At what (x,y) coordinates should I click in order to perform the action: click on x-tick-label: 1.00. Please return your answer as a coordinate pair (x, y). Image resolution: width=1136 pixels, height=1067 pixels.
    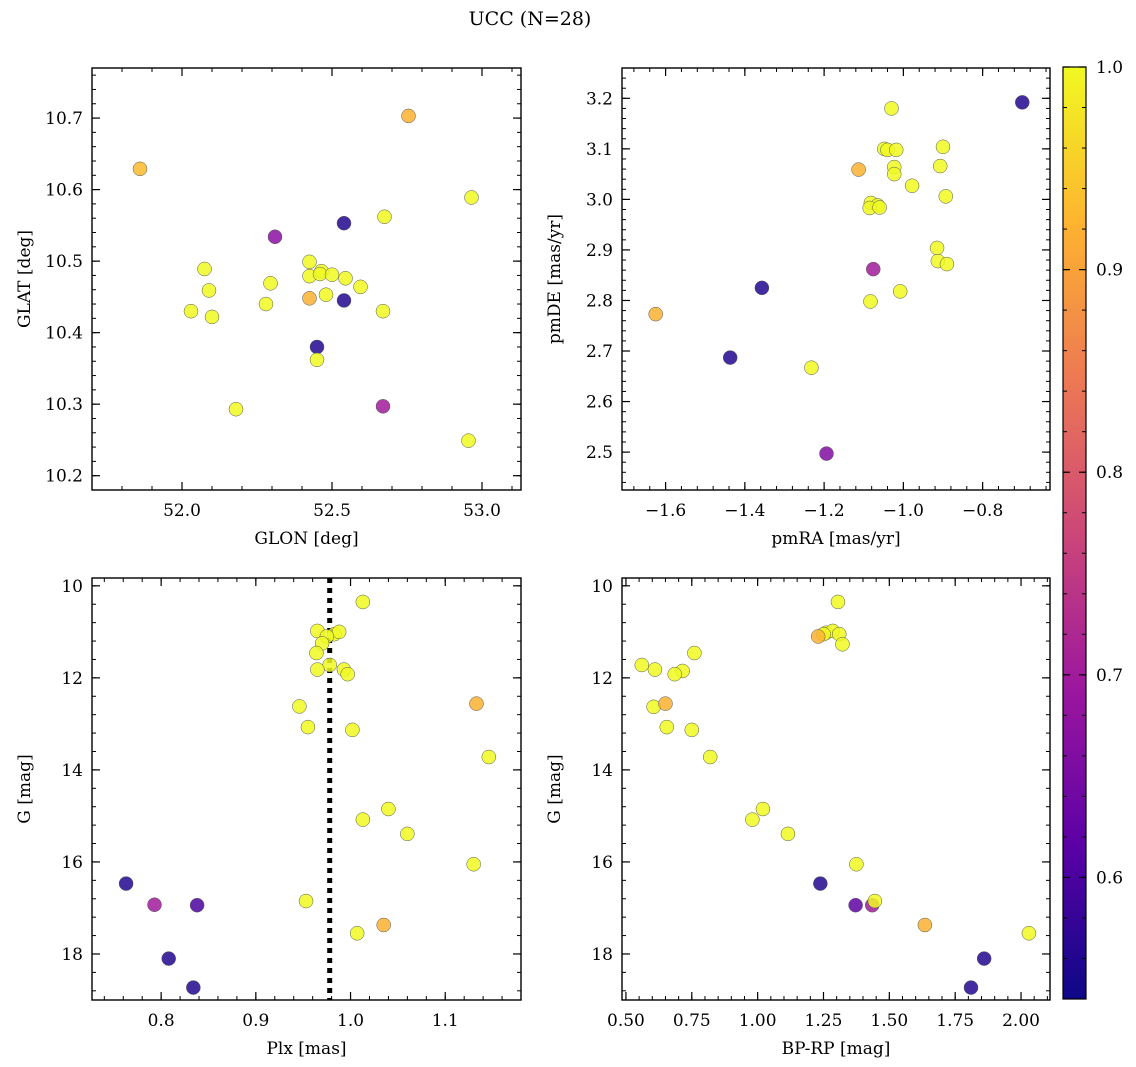
    Looking at the image, I should click on (758, 1021).